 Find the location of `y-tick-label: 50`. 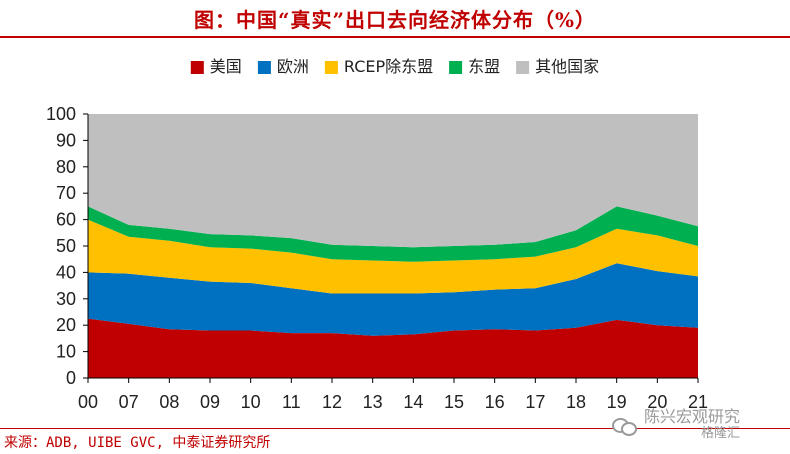

y-tick-label: 50 is located at coordinates (66, 246).